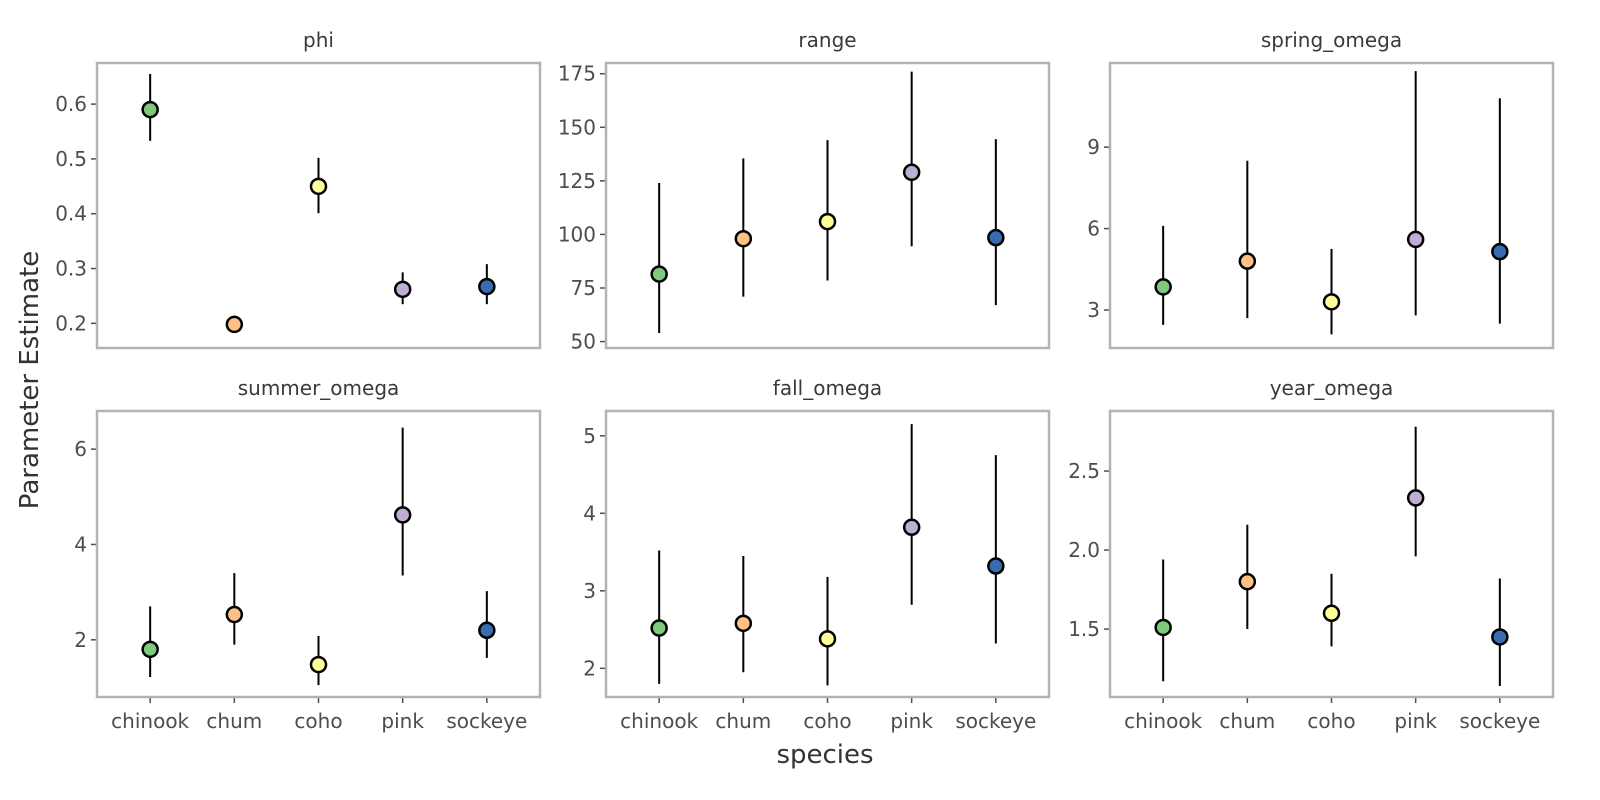 The width and height of the screenshot is (1600, 800). I want to click on panel-range: range 50 75 100 125 150 175, so click(804, 191).